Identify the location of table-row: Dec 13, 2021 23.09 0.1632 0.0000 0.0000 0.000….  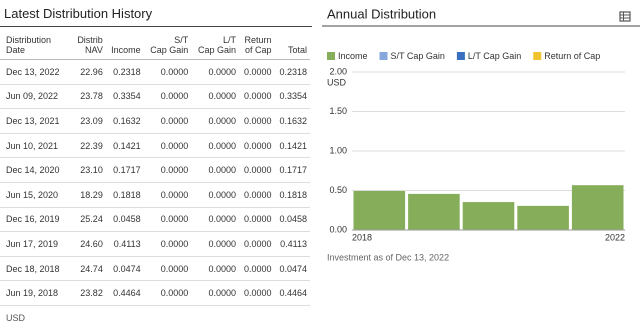
(155, 121).